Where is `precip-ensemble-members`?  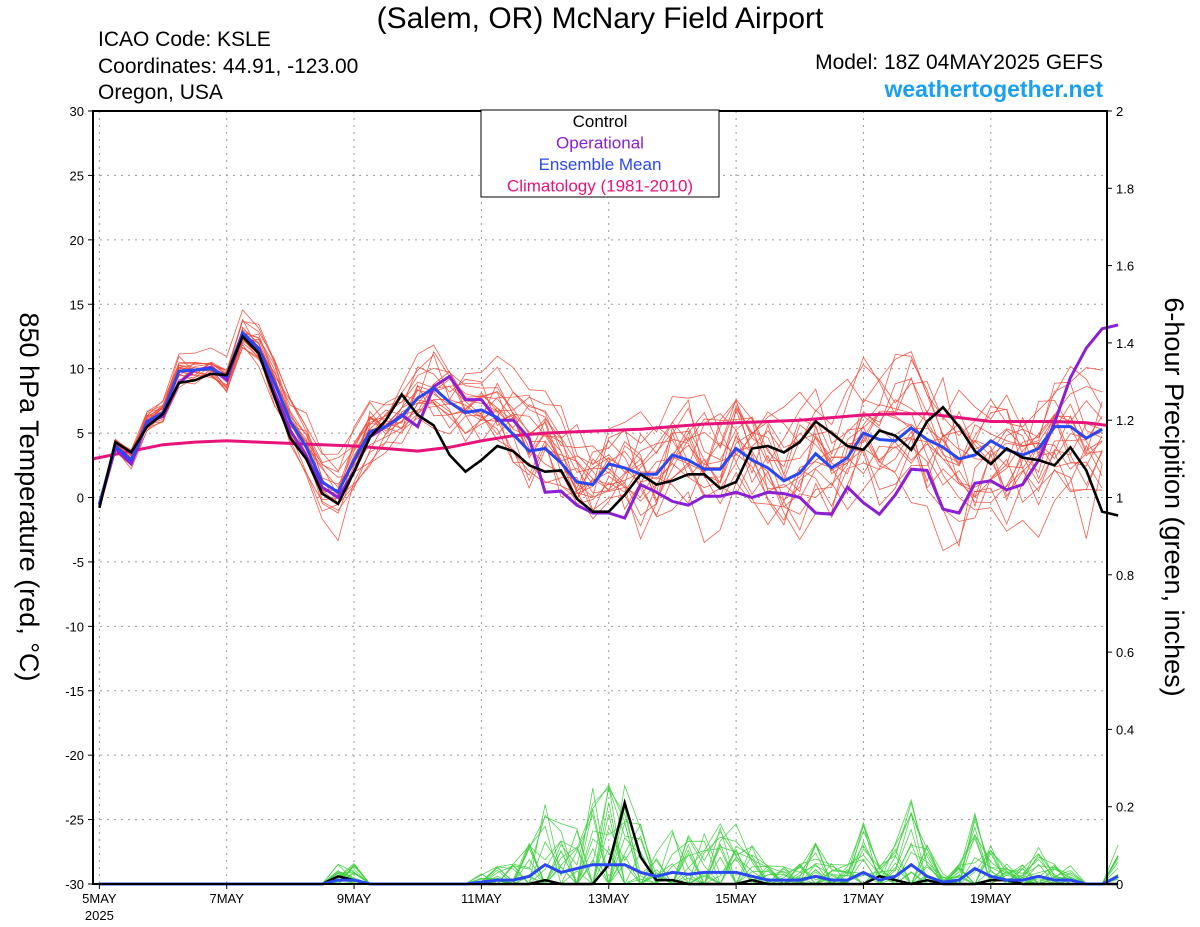
precip-ensemble-members is located at coordinates (609, 834).